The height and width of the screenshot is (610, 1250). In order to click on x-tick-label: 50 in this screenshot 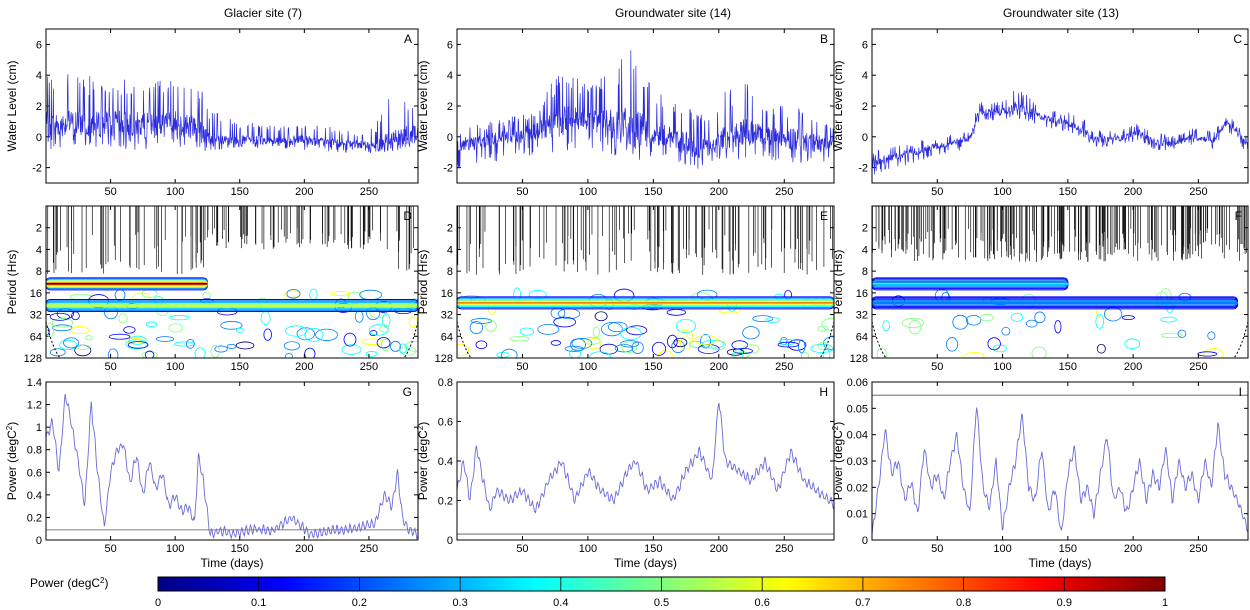, I will do `click(110, 367)`.